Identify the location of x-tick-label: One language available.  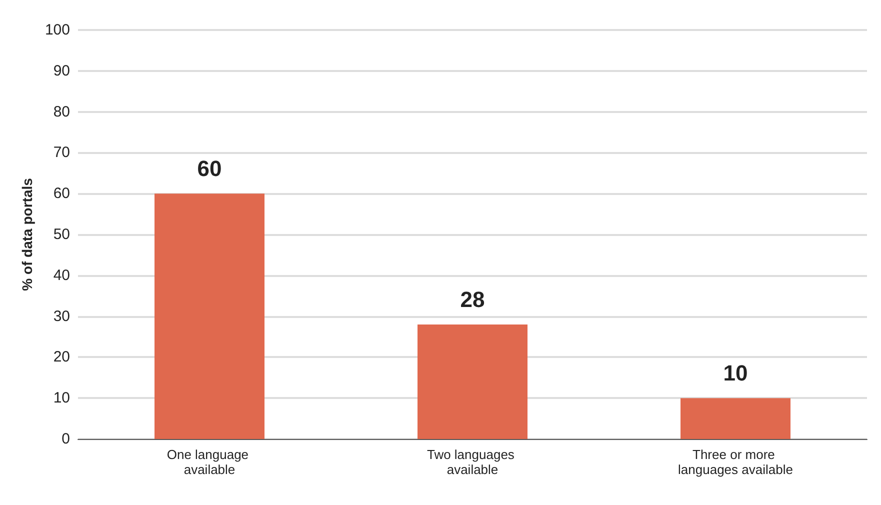
(209, 462).